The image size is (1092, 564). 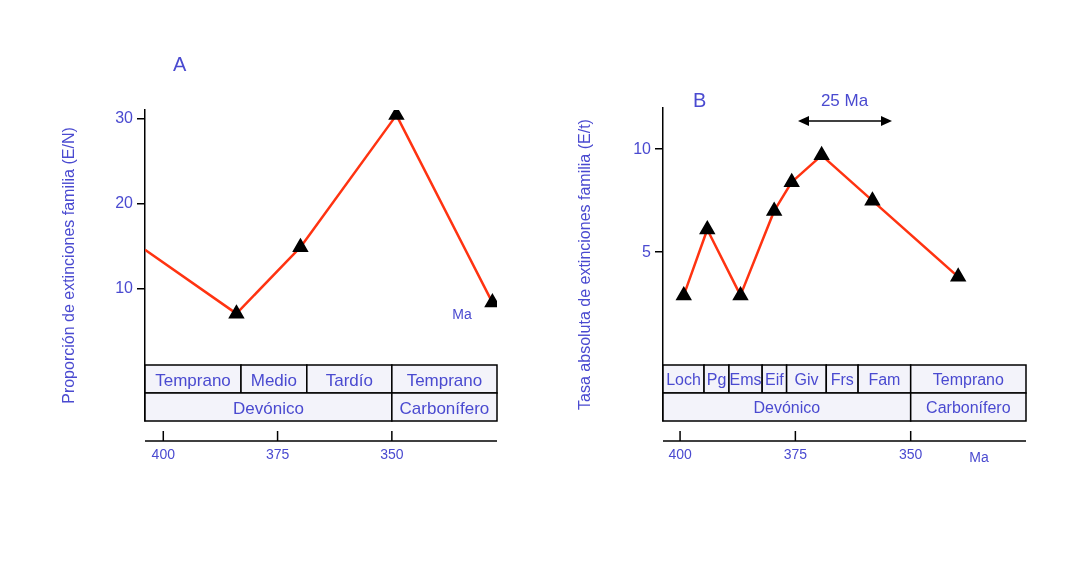 What do you see at coordinates (844, 100) in the screenshot?
I see `annotation: 25 Ma` at bounding box center [844, 100].